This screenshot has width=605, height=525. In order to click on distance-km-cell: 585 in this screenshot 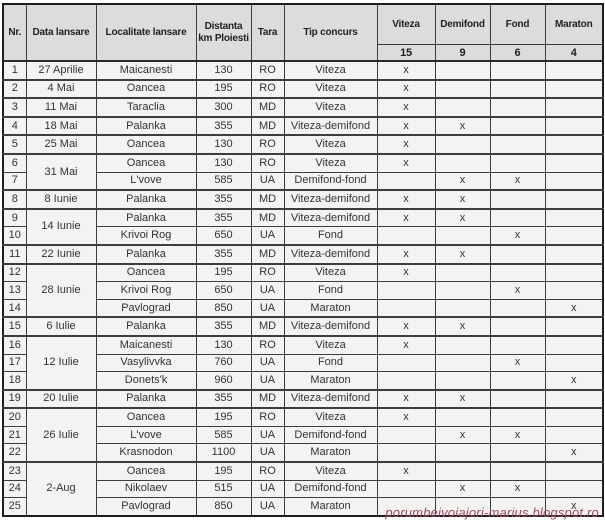, I will do `click(223, 435)`.